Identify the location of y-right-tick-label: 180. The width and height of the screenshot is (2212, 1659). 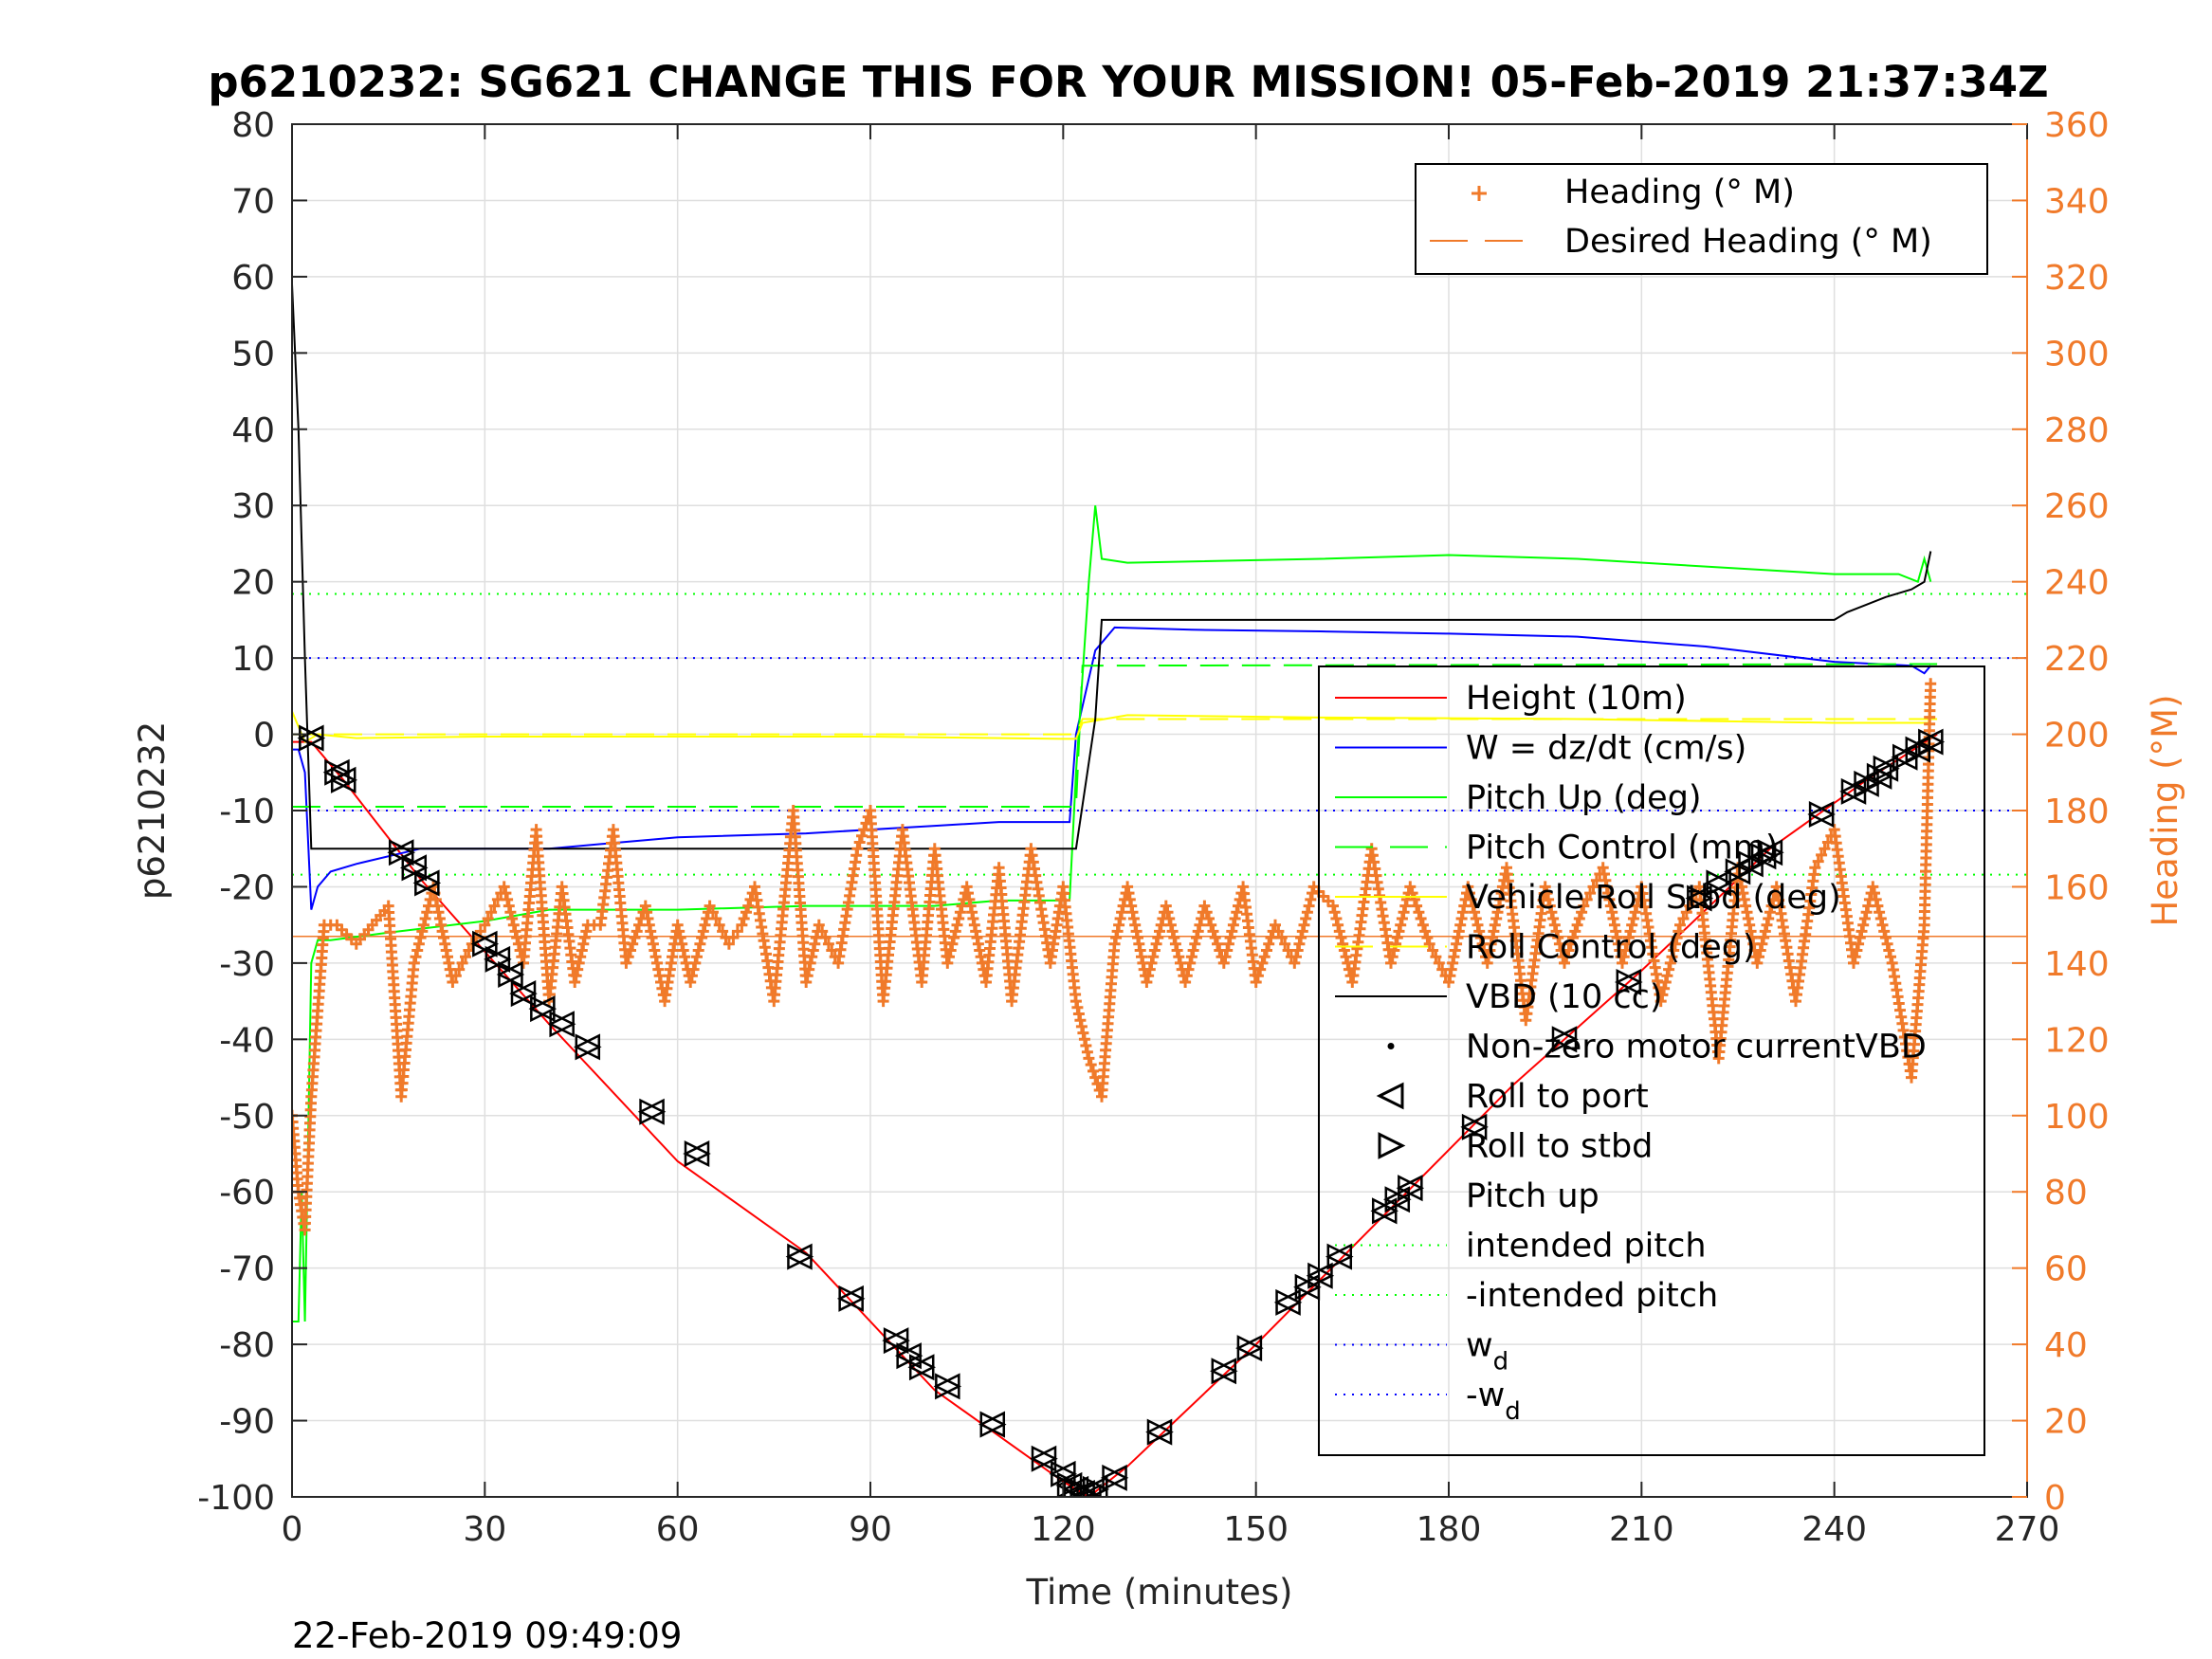
(2077, 812).